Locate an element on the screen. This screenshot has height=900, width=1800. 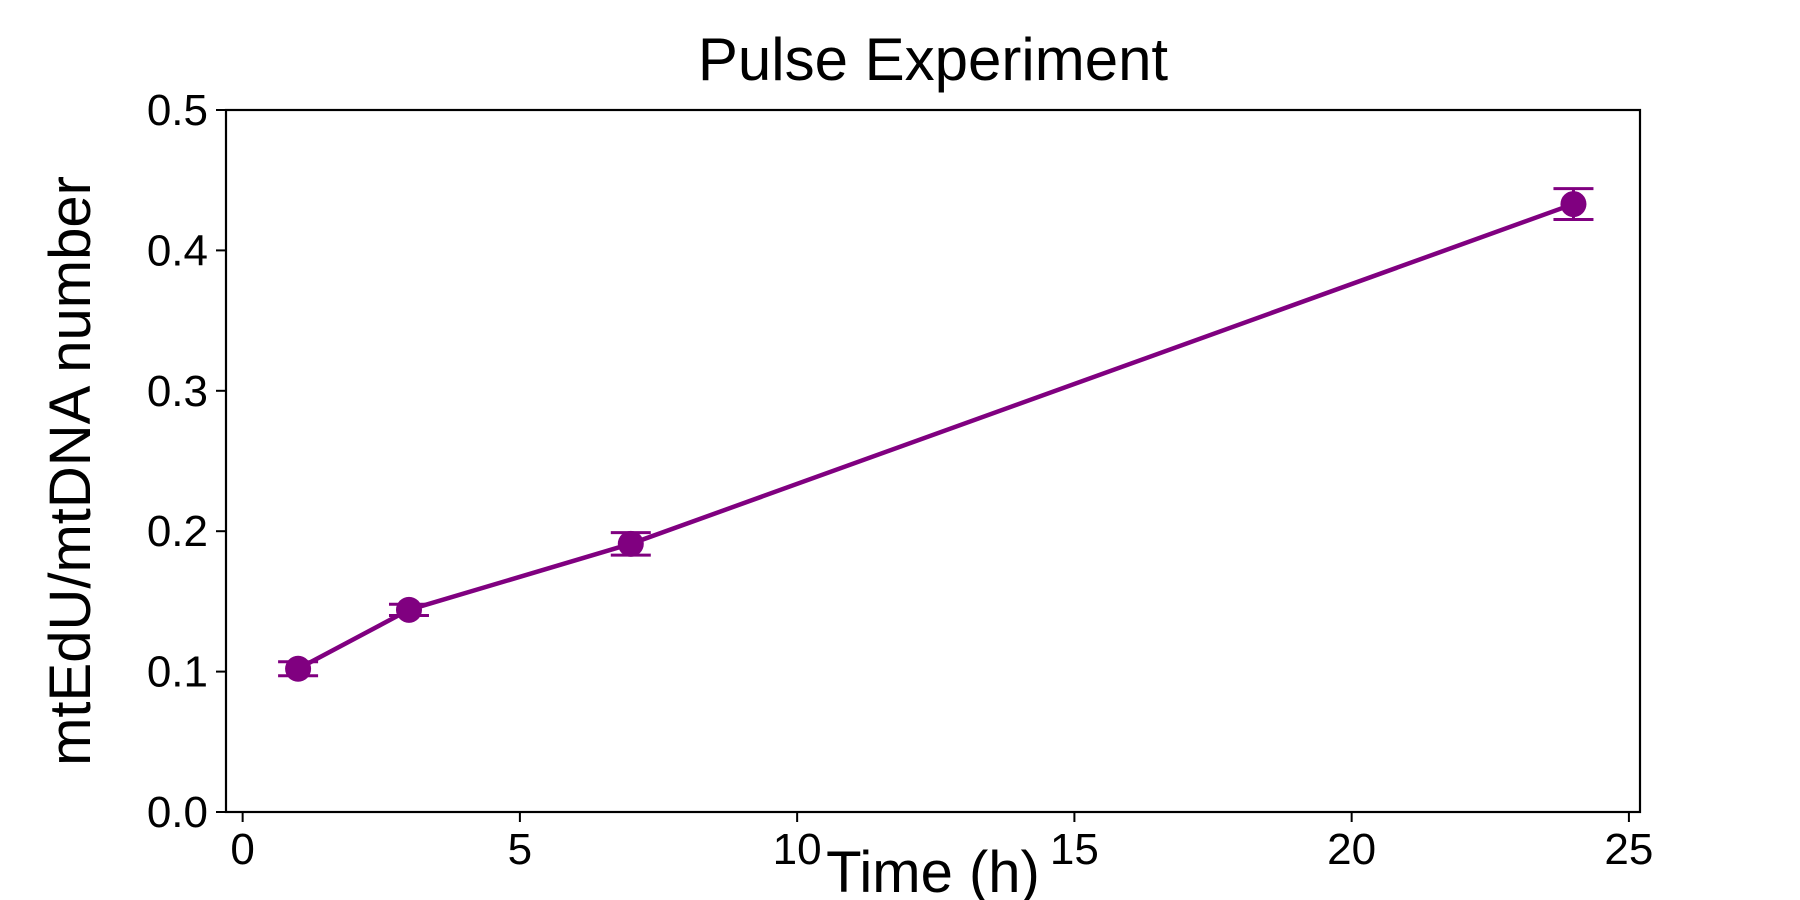
x-axis-label: Time (h) is located at coordinates (933, 870).